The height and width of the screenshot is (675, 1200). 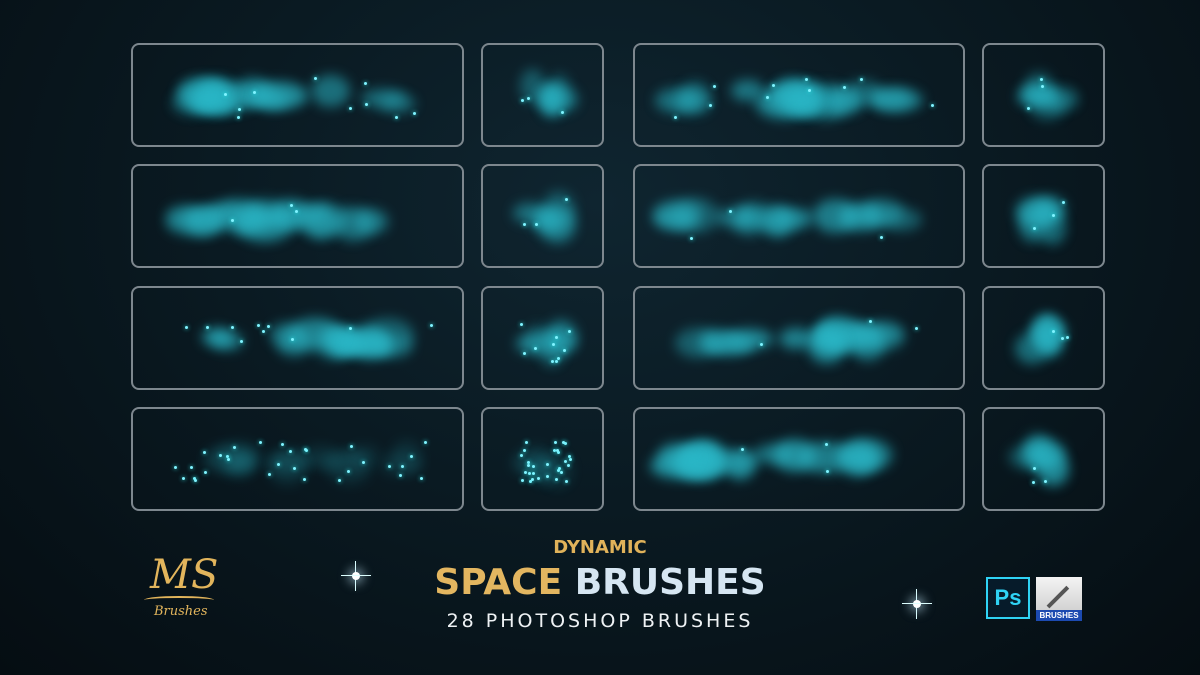 What do you see at coordinates (917, 604) in the screenshot?
I see `sparkle-icon` at bounding box center [917, 604].